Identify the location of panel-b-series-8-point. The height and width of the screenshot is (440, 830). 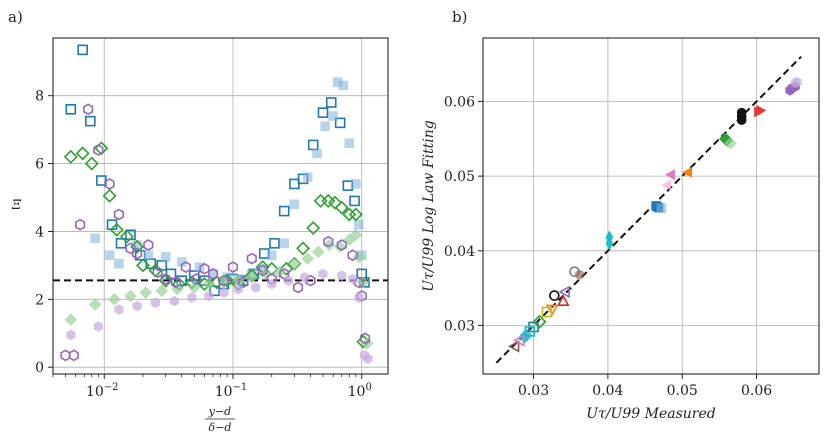
(666, 185).